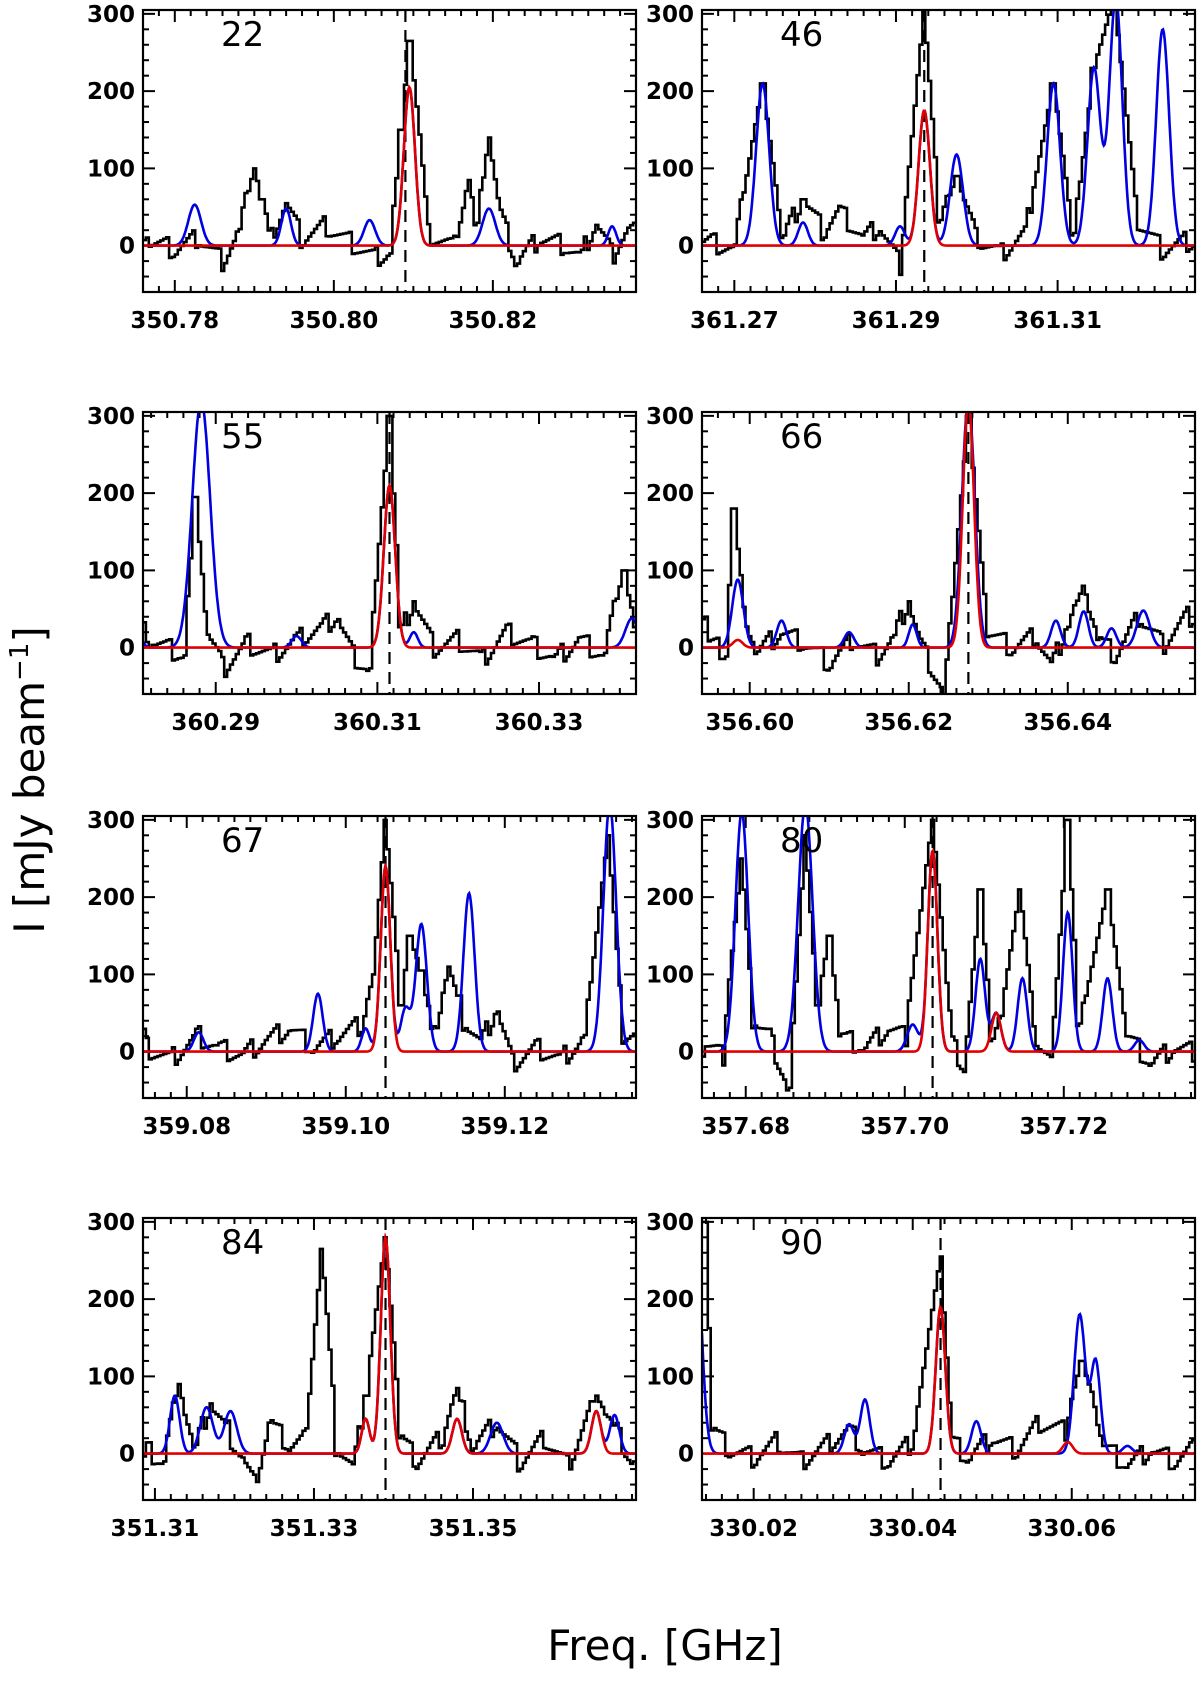 The height and width of the screenshot is (1682, 1200). What do you see at coordinates (1067, 723) in the screenshot?
I see `x-tick-label: 356.64` at bounding box center [1067, 723].